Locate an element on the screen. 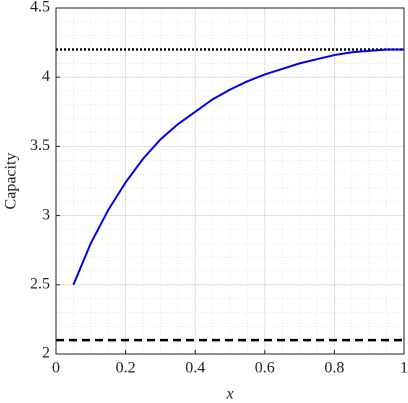 The height and width of the screenshot is (403, 408). x-tick-label: 0.4 is located at coordinates (195, 368).